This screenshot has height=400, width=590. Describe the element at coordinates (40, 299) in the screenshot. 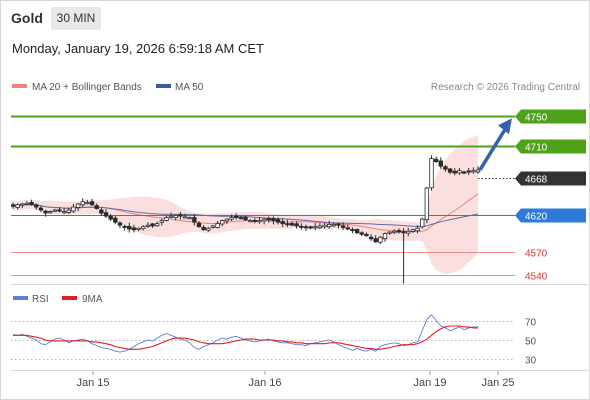

I see `rsi-legend-label: RSI` at that location.